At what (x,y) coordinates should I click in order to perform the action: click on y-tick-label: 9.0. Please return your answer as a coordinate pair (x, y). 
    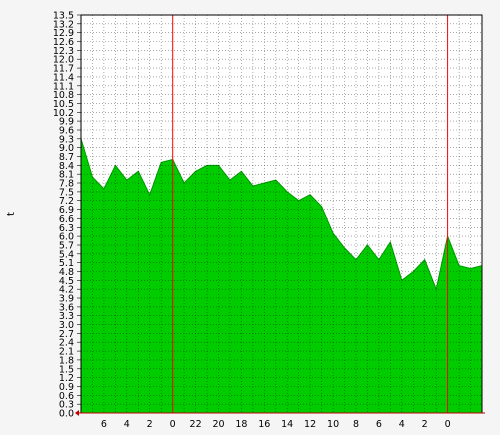
    Looking at the image, I should click on (66, 148).